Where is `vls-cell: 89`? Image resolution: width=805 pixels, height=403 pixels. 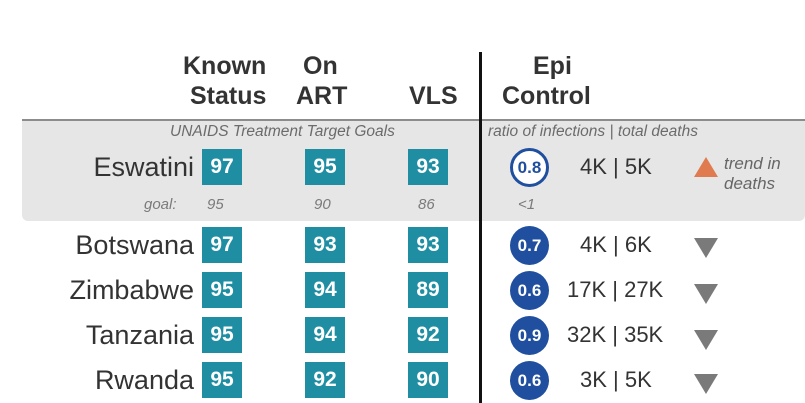 vls-cell: 89 is located at coordinates (428, 290).